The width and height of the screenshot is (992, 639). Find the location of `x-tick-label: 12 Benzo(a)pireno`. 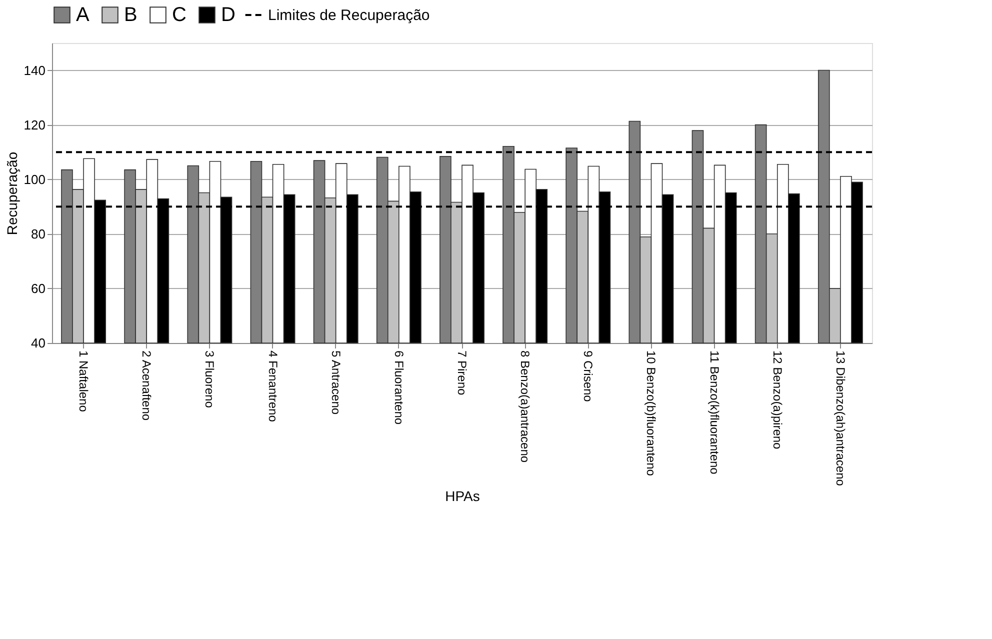

x-tick-label: 12 Benzo(a)pireno is located at coordinates (777, 400).